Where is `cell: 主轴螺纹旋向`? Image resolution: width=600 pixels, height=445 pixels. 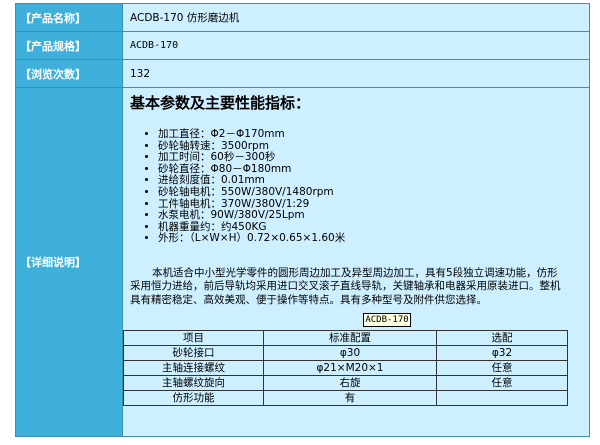
cell: 主轴螺纹旋向 is located at coordinates (193, 383).